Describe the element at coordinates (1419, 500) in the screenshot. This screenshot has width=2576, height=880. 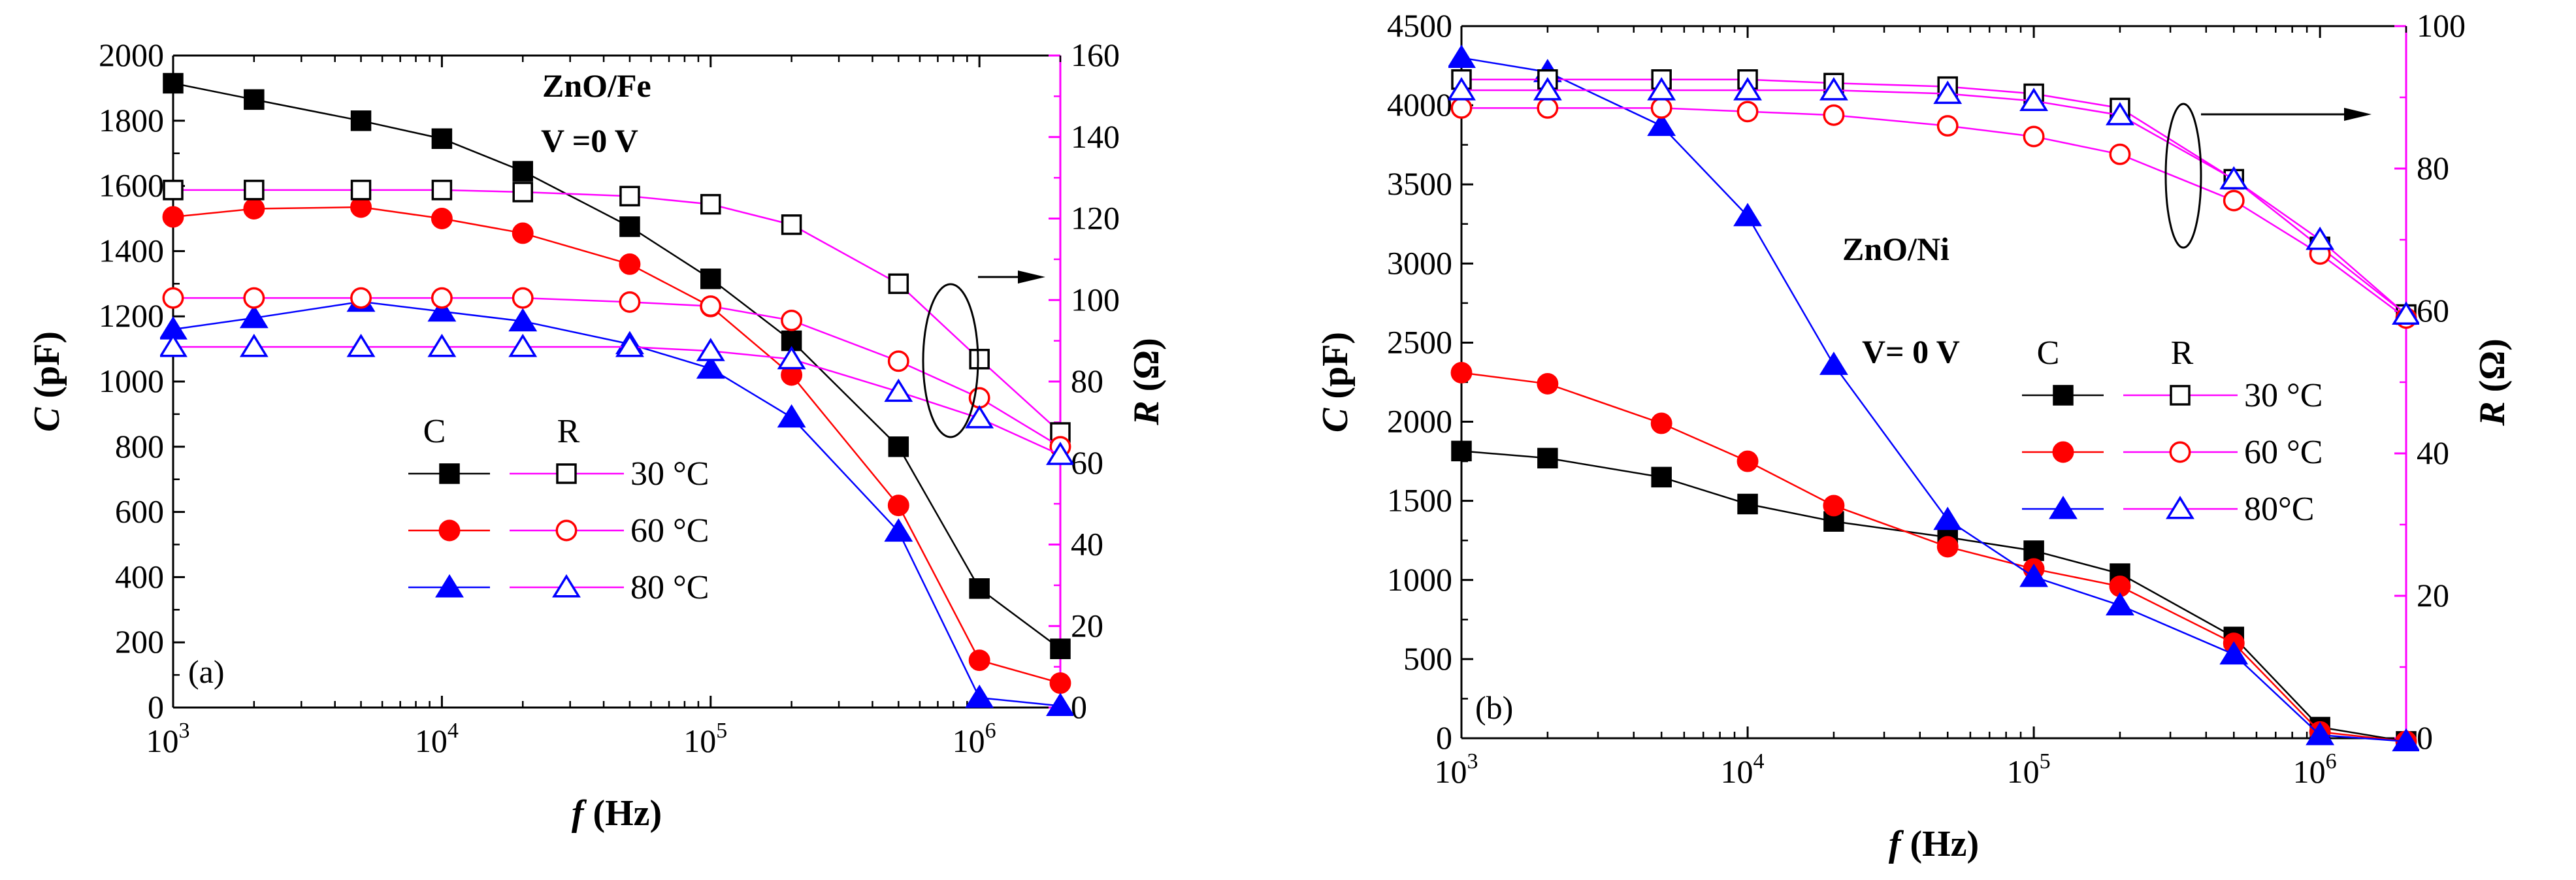
I see `y-tick-label: 1500` at that location.